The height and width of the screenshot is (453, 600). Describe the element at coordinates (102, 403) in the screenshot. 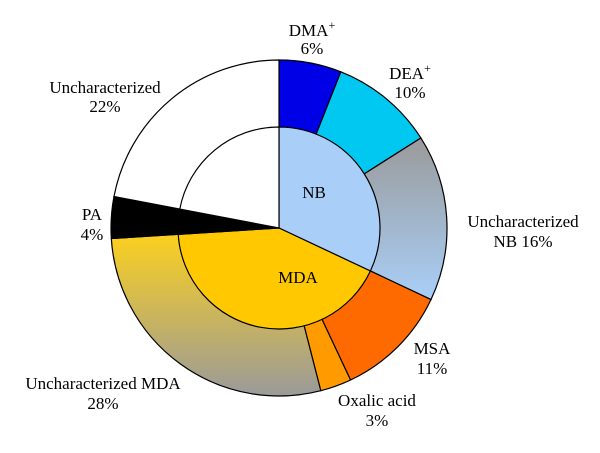

I see `value-uncharacterized-mda: 28%` at that location.